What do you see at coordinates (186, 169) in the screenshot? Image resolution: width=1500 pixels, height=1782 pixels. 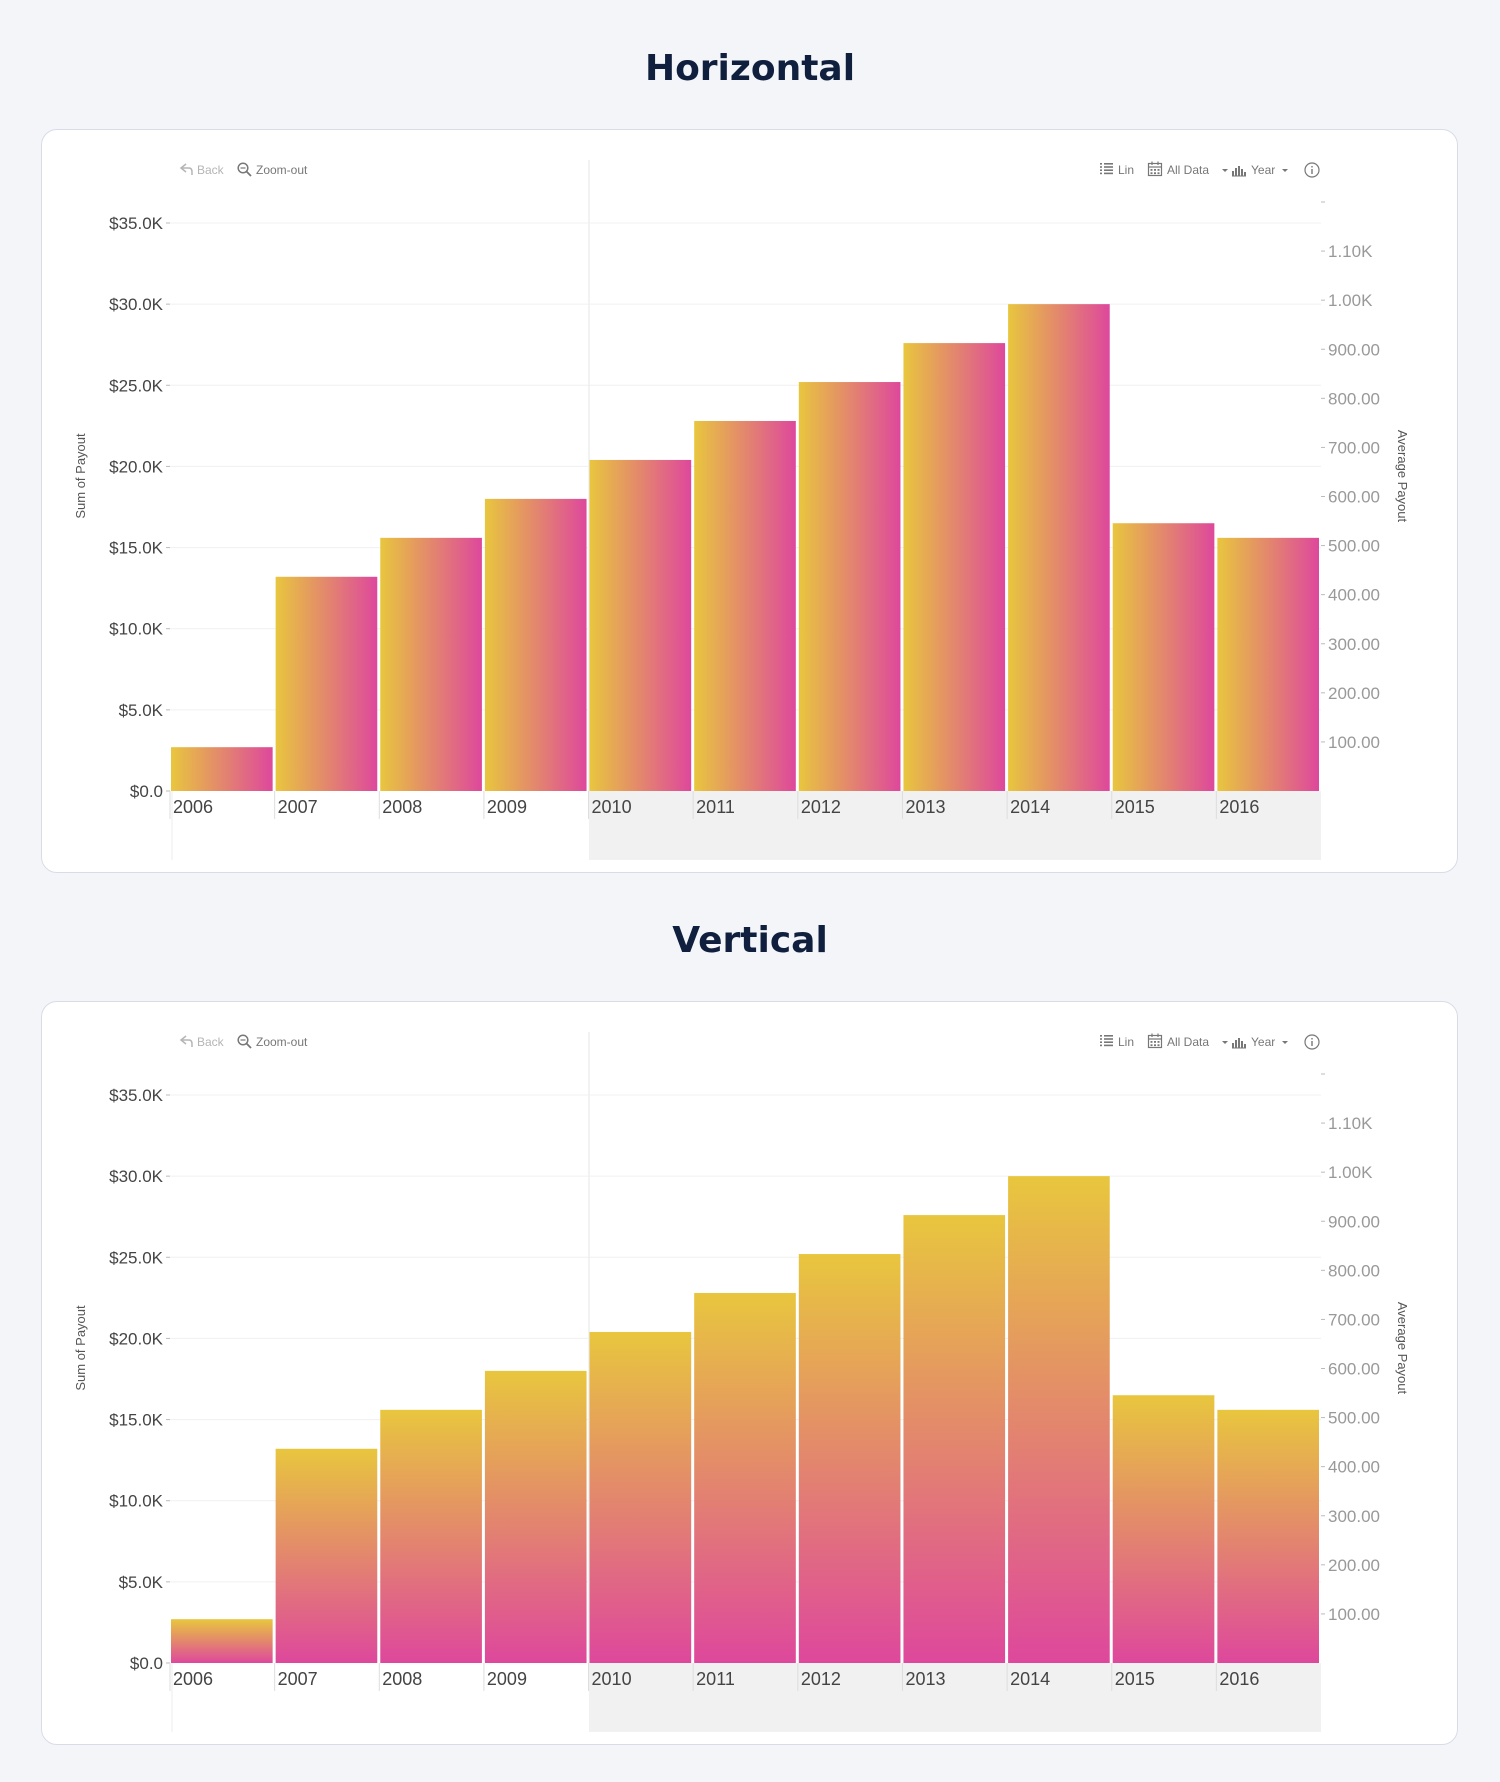 I see `back-icon` at bounding box center [186, 169].